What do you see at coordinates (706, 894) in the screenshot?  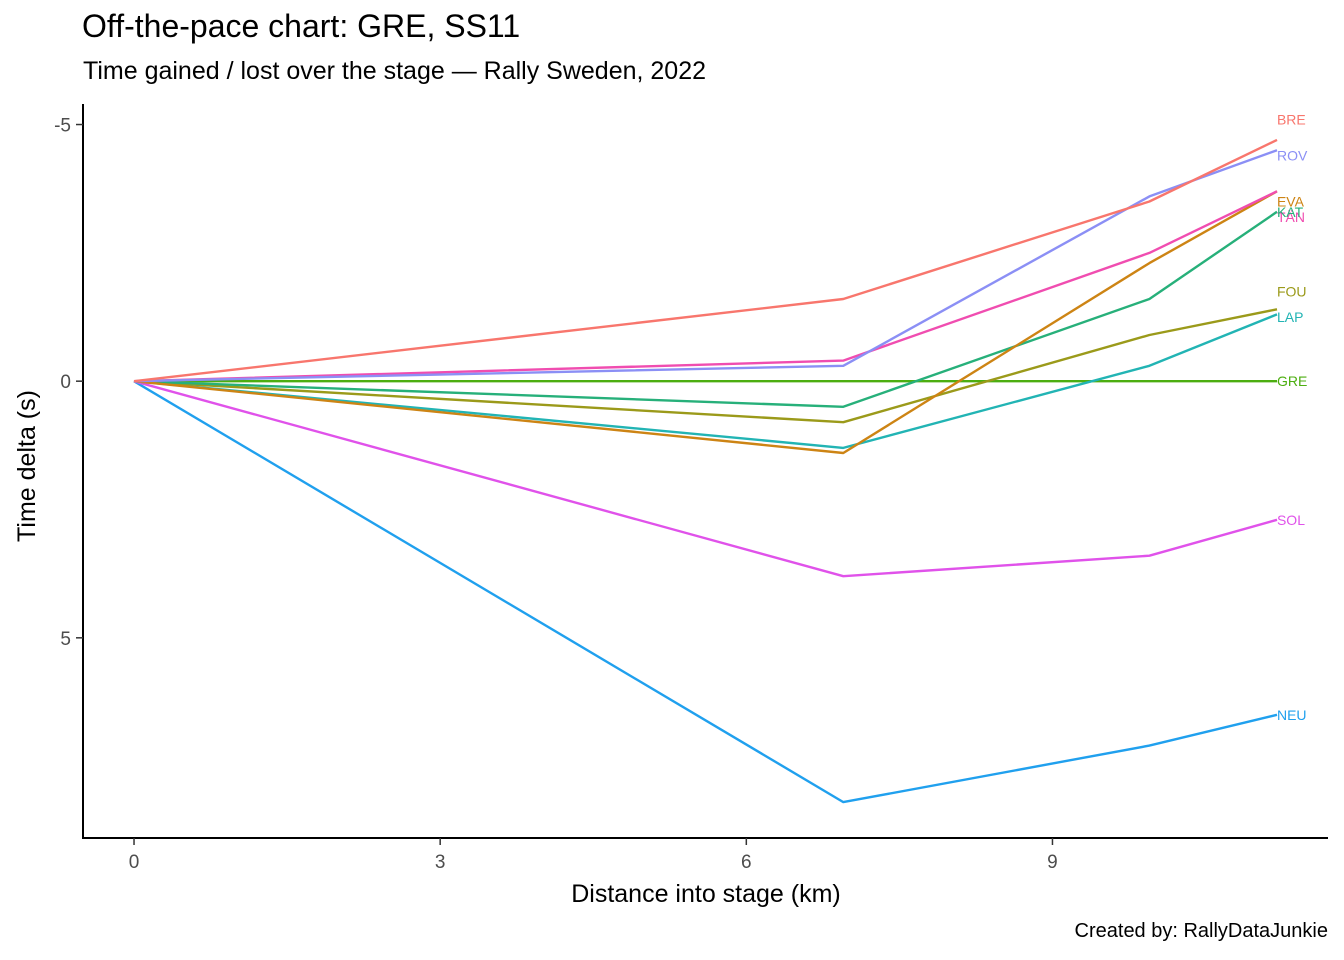 I see `x-axis-title: Distance into stage (km)` at bounding box center [706, 894].